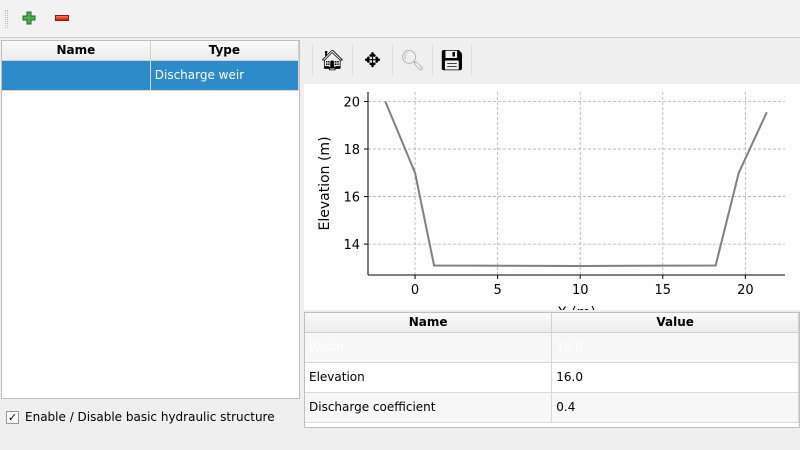  What do you see at coordinates (12, 417) in the screenshot?
I see `checkbox-check: ✓` at bounding box center [12, 417].